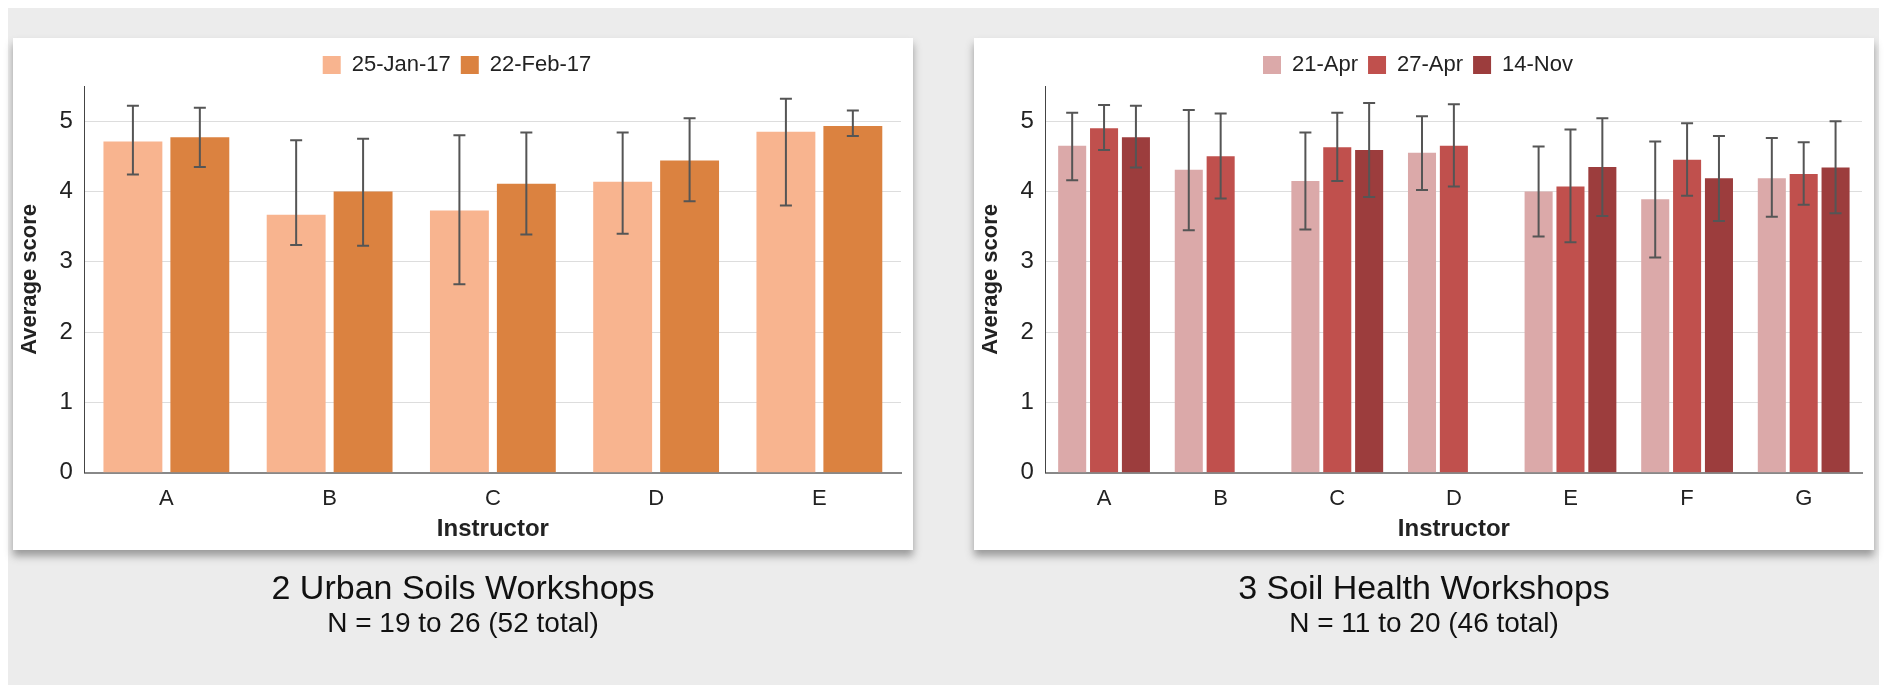 The width and height of the screenshot is (1887, 693). Describe the element at coordinates (1537, 64) in the screenshot. I see `legend-label: 14-Nov` at that location.